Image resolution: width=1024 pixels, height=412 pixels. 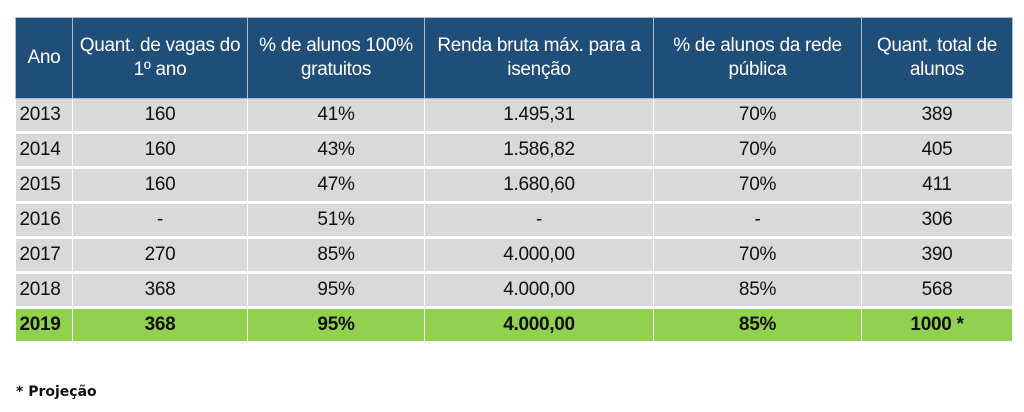 I want to click on cell-total: 390, so click(x=937, y=255).